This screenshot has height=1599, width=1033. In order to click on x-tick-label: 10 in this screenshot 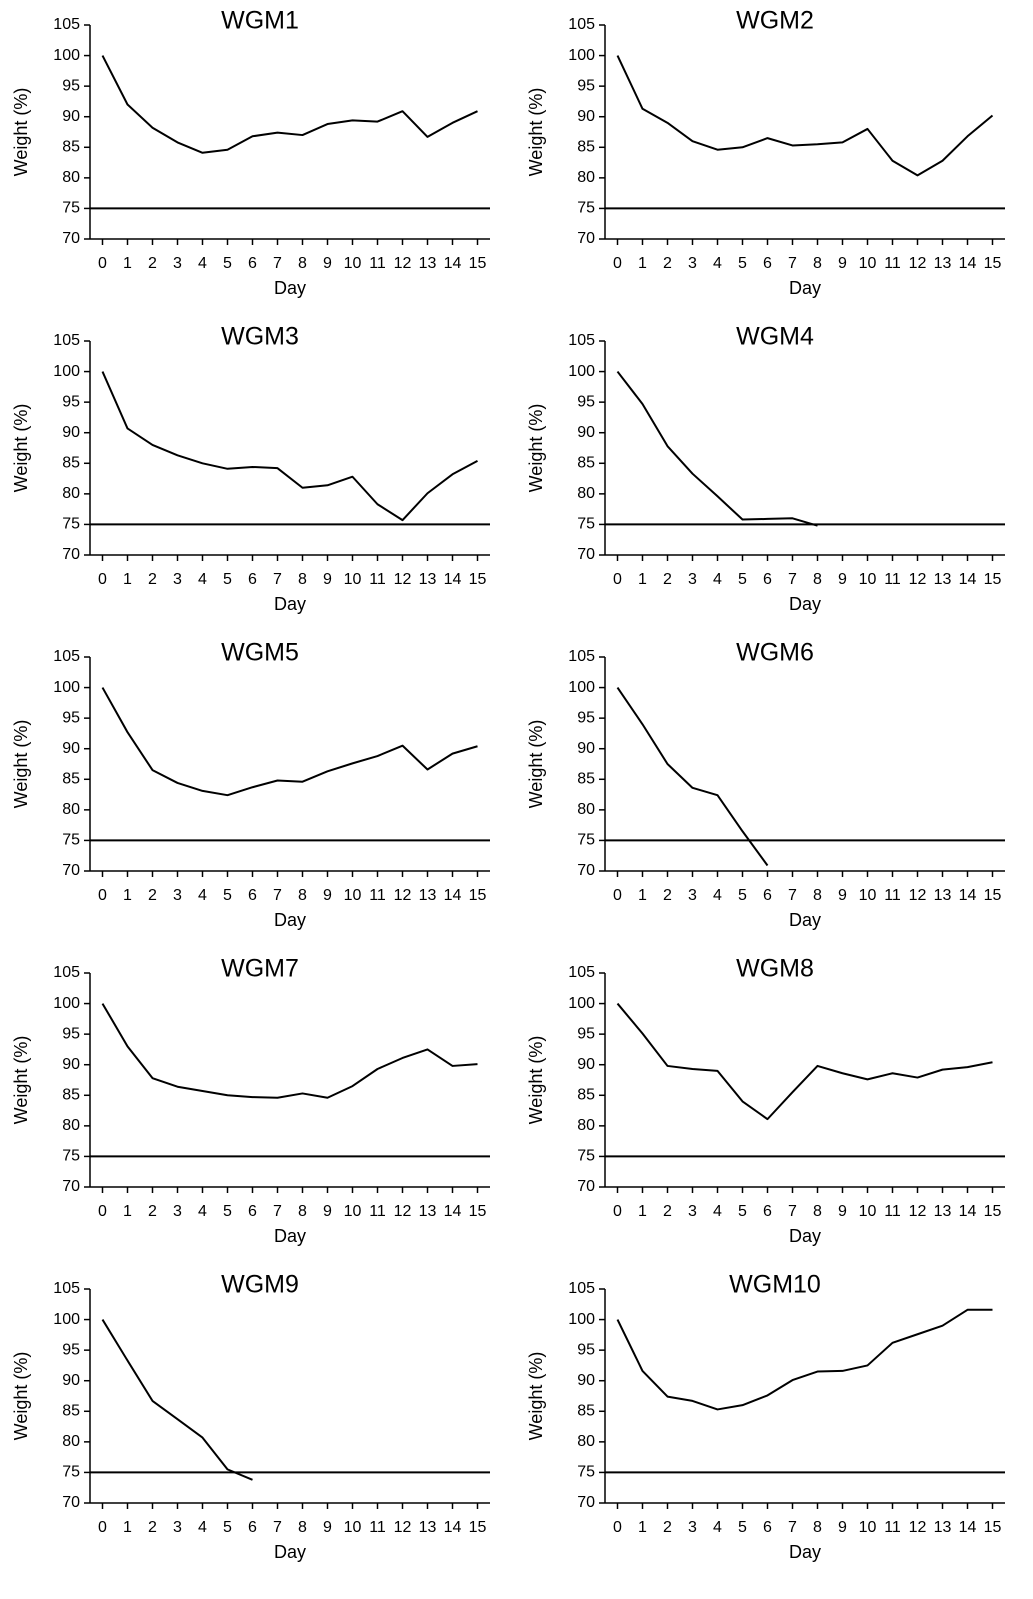, I will do `click(868, 1211)`.